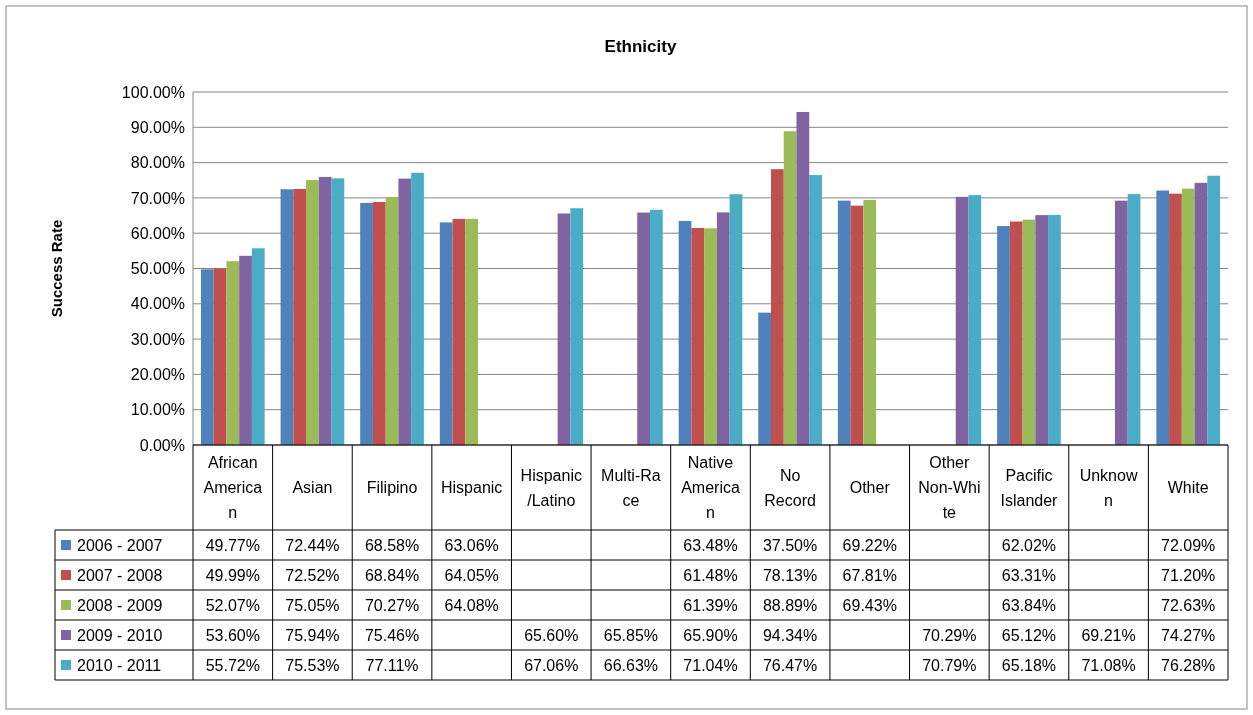  Describe the element at coordinates (157, 163) in the screenshot. I see `y-tick-label: 80.00%` at that location.